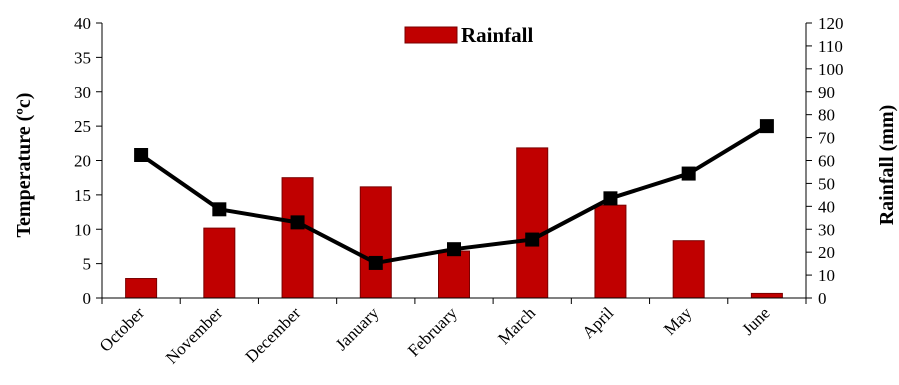  What do you see at coordinates (678, 321) in the screenshot?
I see `x-tick-label-may: May` at bounding box center [678, 321].